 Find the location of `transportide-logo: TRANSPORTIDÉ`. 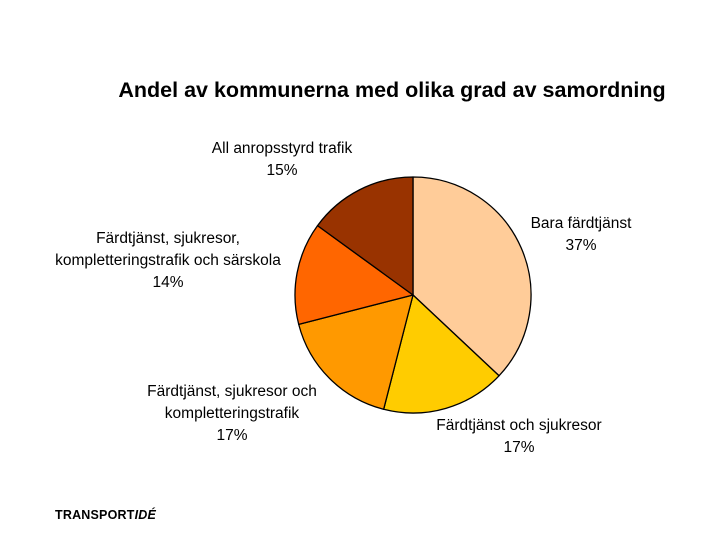

transportide-logo: TRANSPORTIDÉ is located at coordinates (105, 515).